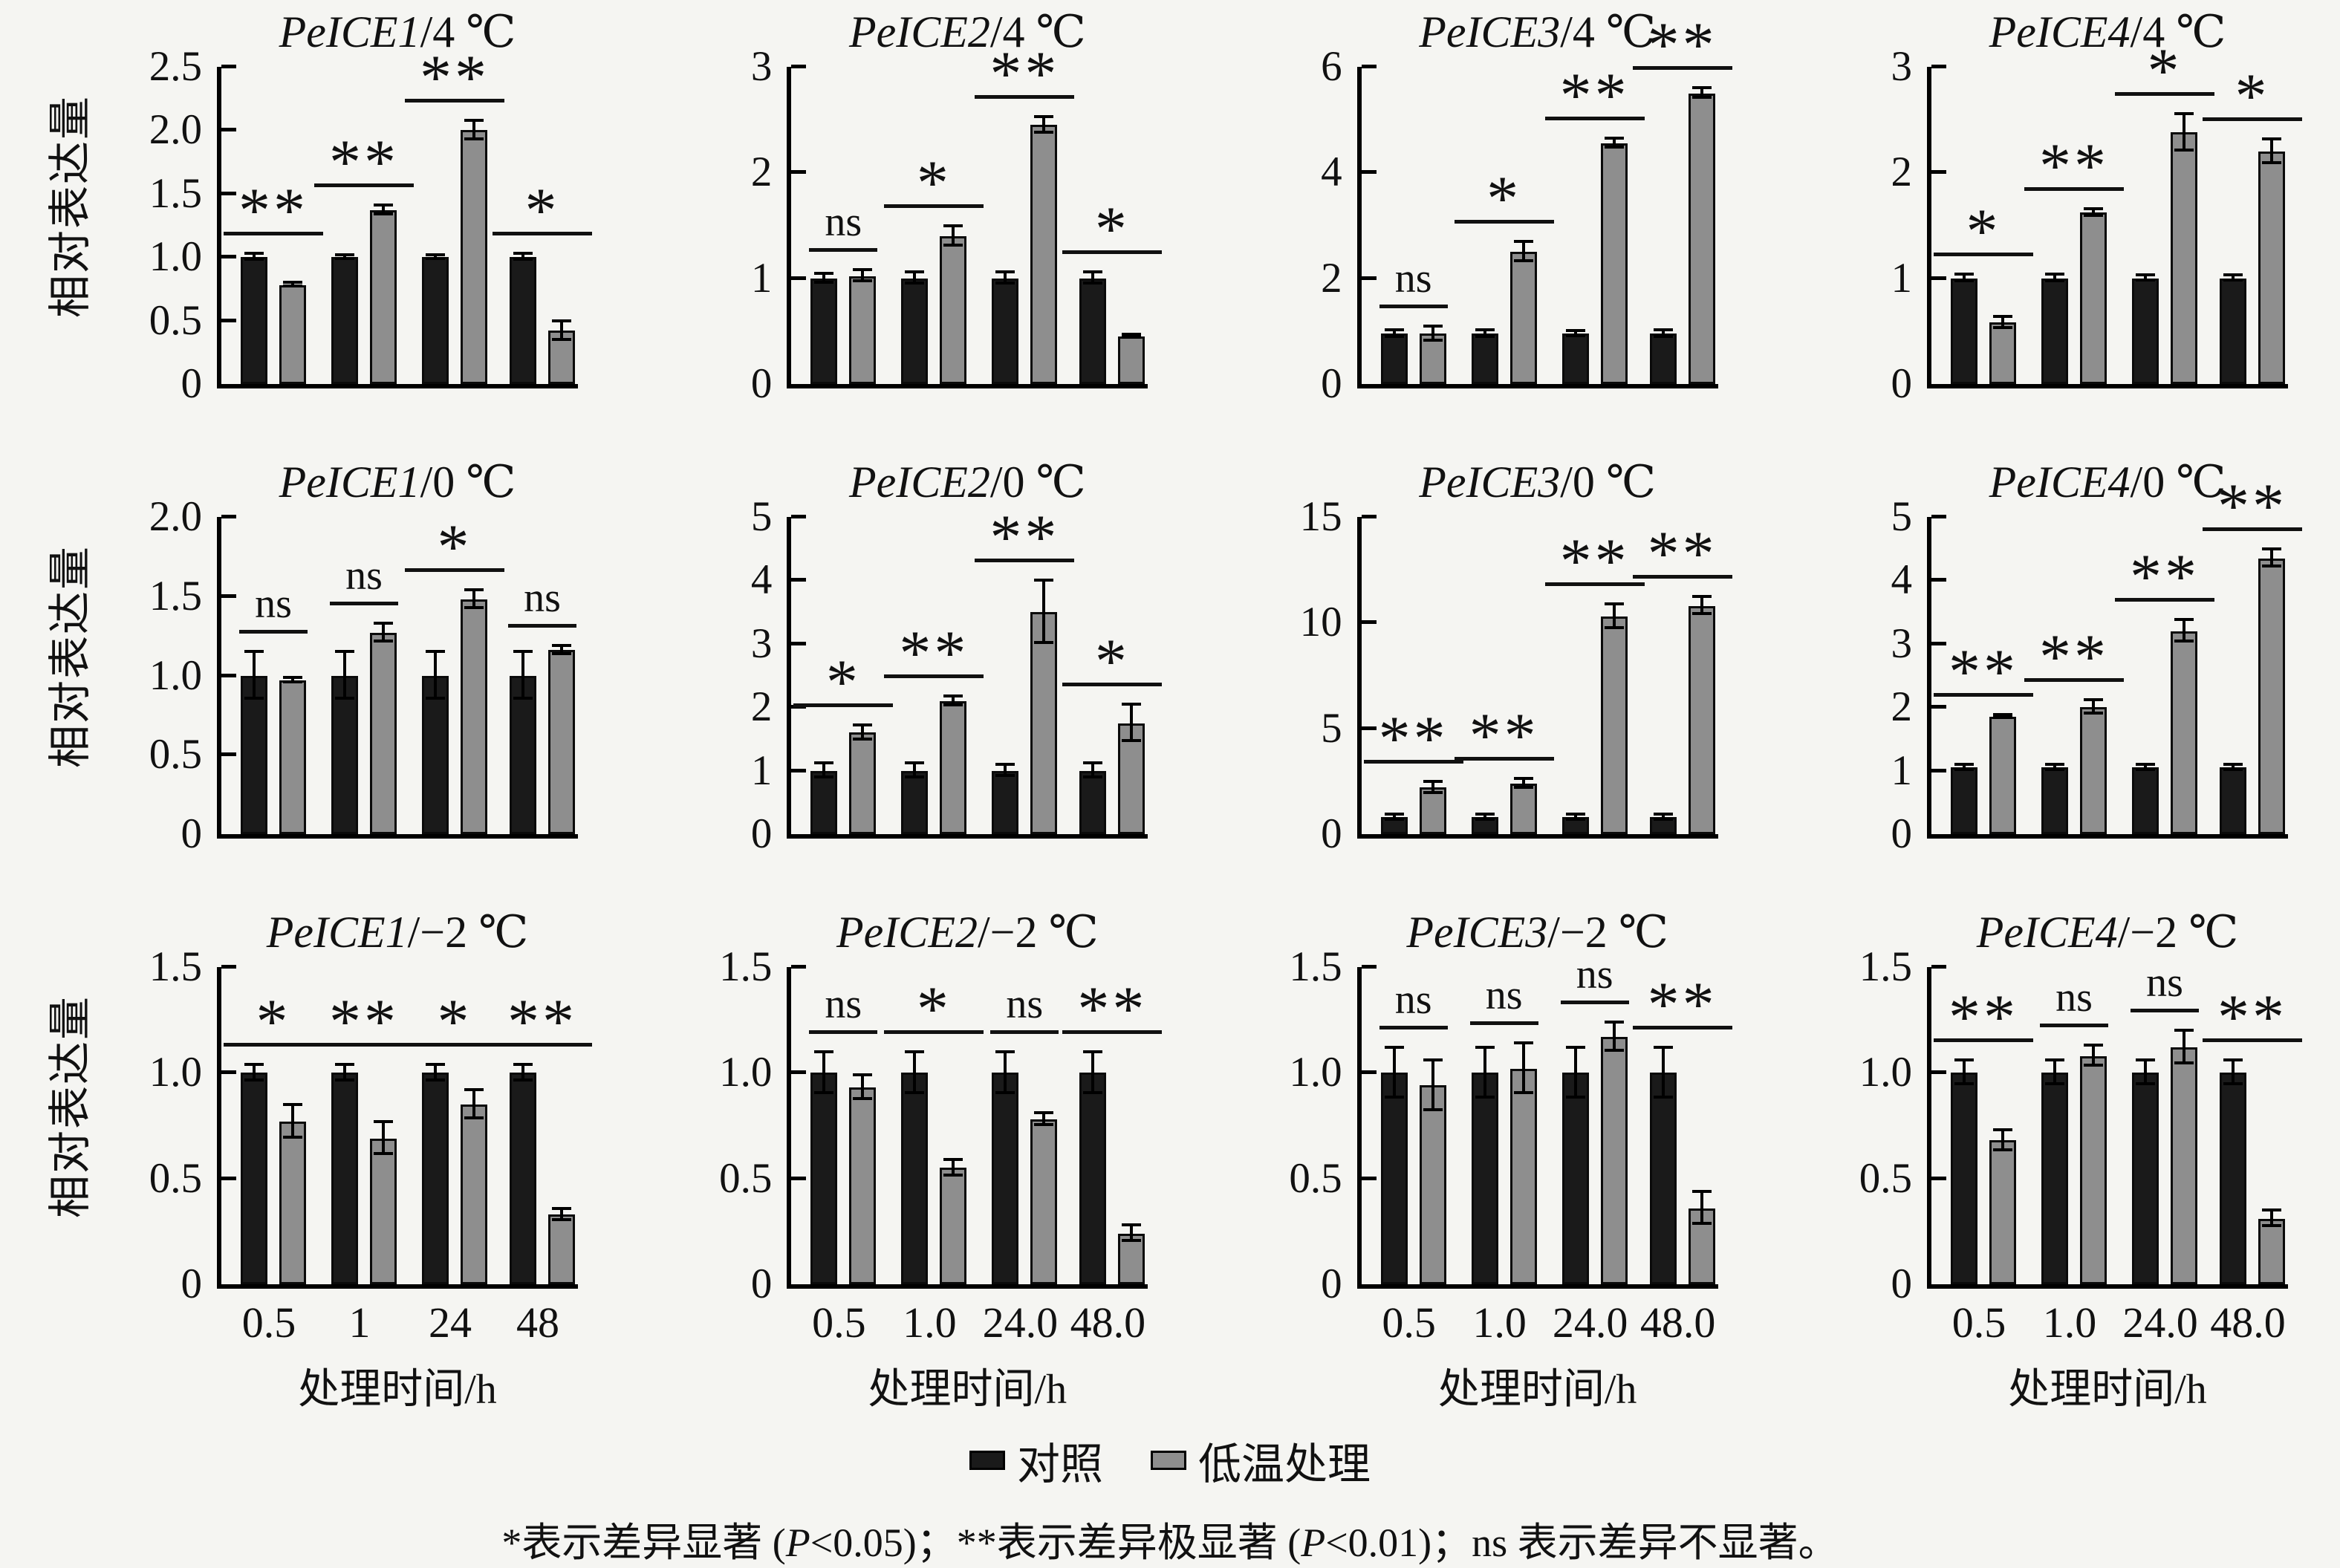  Describe the element at coordinates (274, 1021) in the screenshot. I see `significance-marker: *` at that location.